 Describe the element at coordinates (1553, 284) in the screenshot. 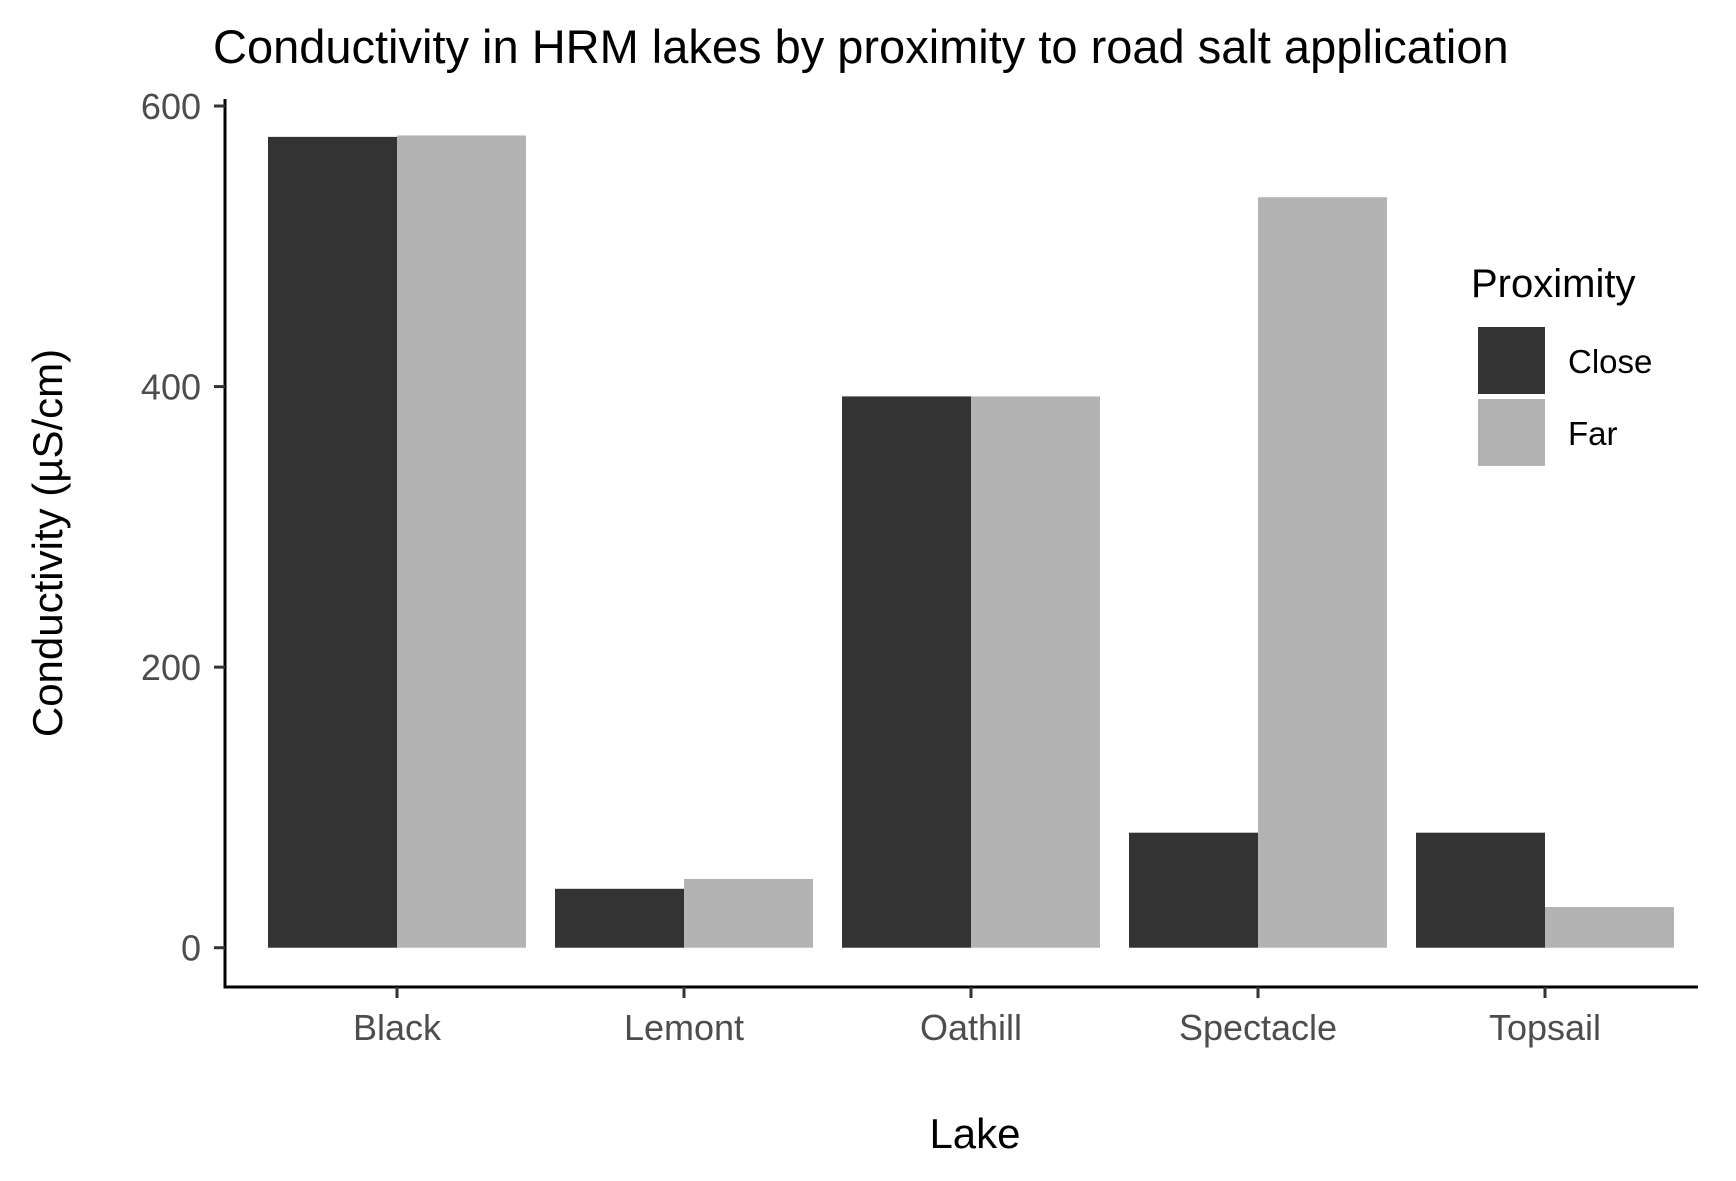

I see `legend-title: Proximity` at that location.